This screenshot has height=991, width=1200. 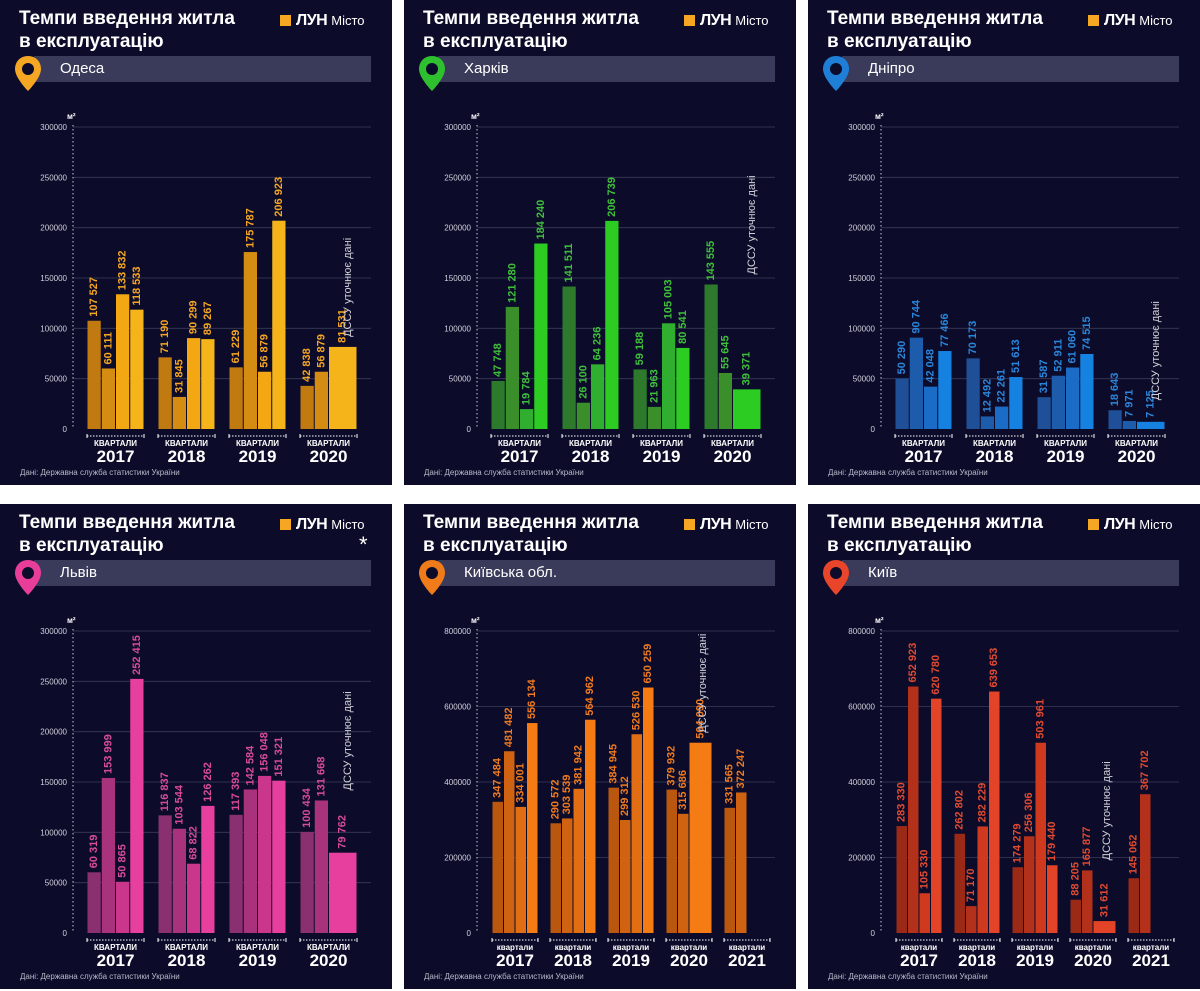 What do you see at coordinates (108, 754) in the screenshot?
I see `bar-value-label: 153 999` at bounding box center [108, 754].